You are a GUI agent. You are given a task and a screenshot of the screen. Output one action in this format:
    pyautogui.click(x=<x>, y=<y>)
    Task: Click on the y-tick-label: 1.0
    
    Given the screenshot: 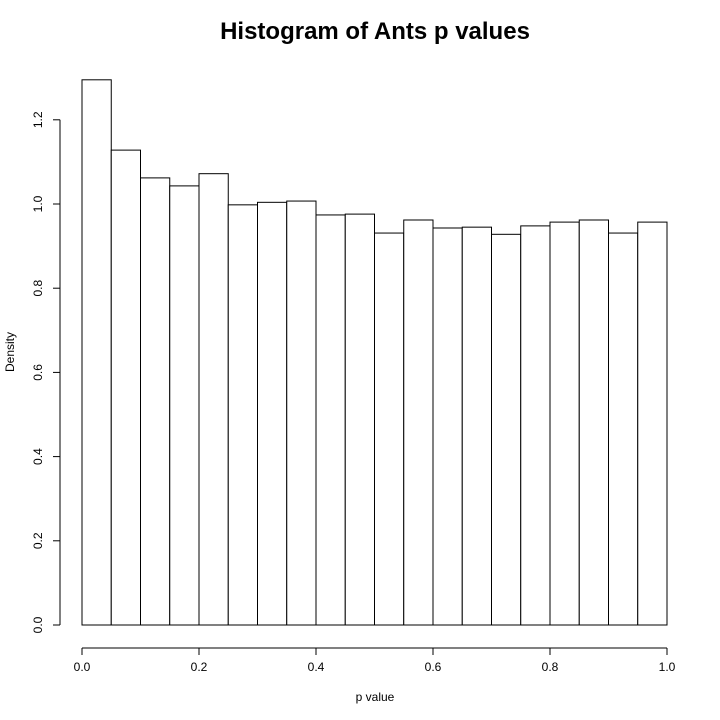 What is the action you would take?
    pyautogui.click(x=38, y=203)
    